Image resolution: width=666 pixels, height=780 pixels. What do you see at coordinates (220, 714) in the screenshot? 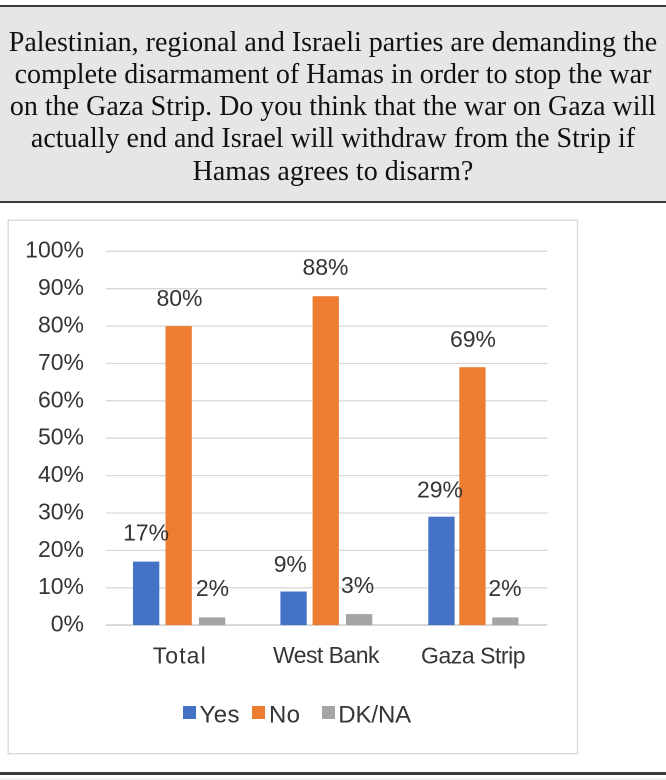
I see `svg-text: Yes` at bounding box center [220, 714].